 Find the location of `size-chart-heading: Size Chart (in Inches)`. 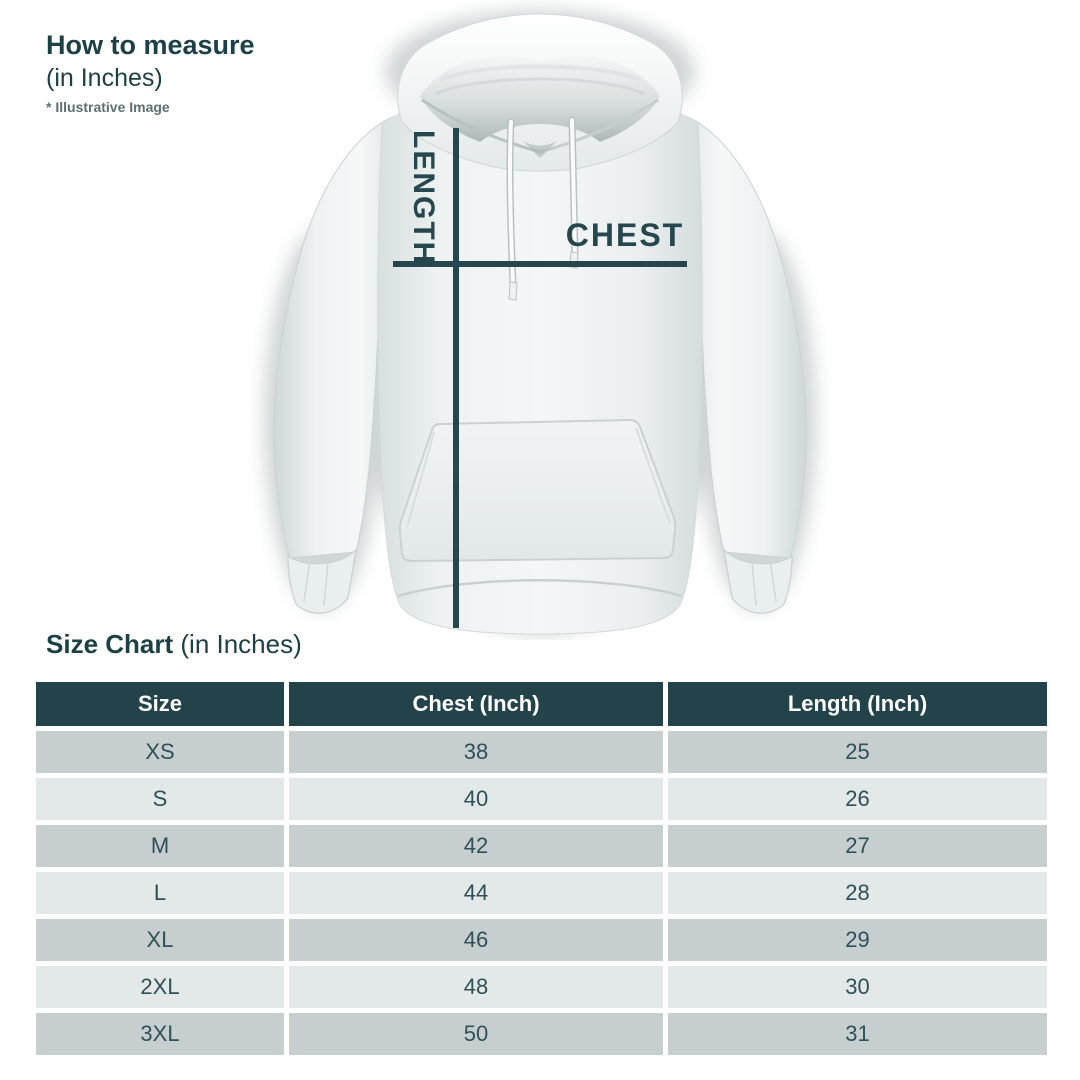

size-chart-heading: Size Chart (in Inches) is located at coordinates (174, 644).